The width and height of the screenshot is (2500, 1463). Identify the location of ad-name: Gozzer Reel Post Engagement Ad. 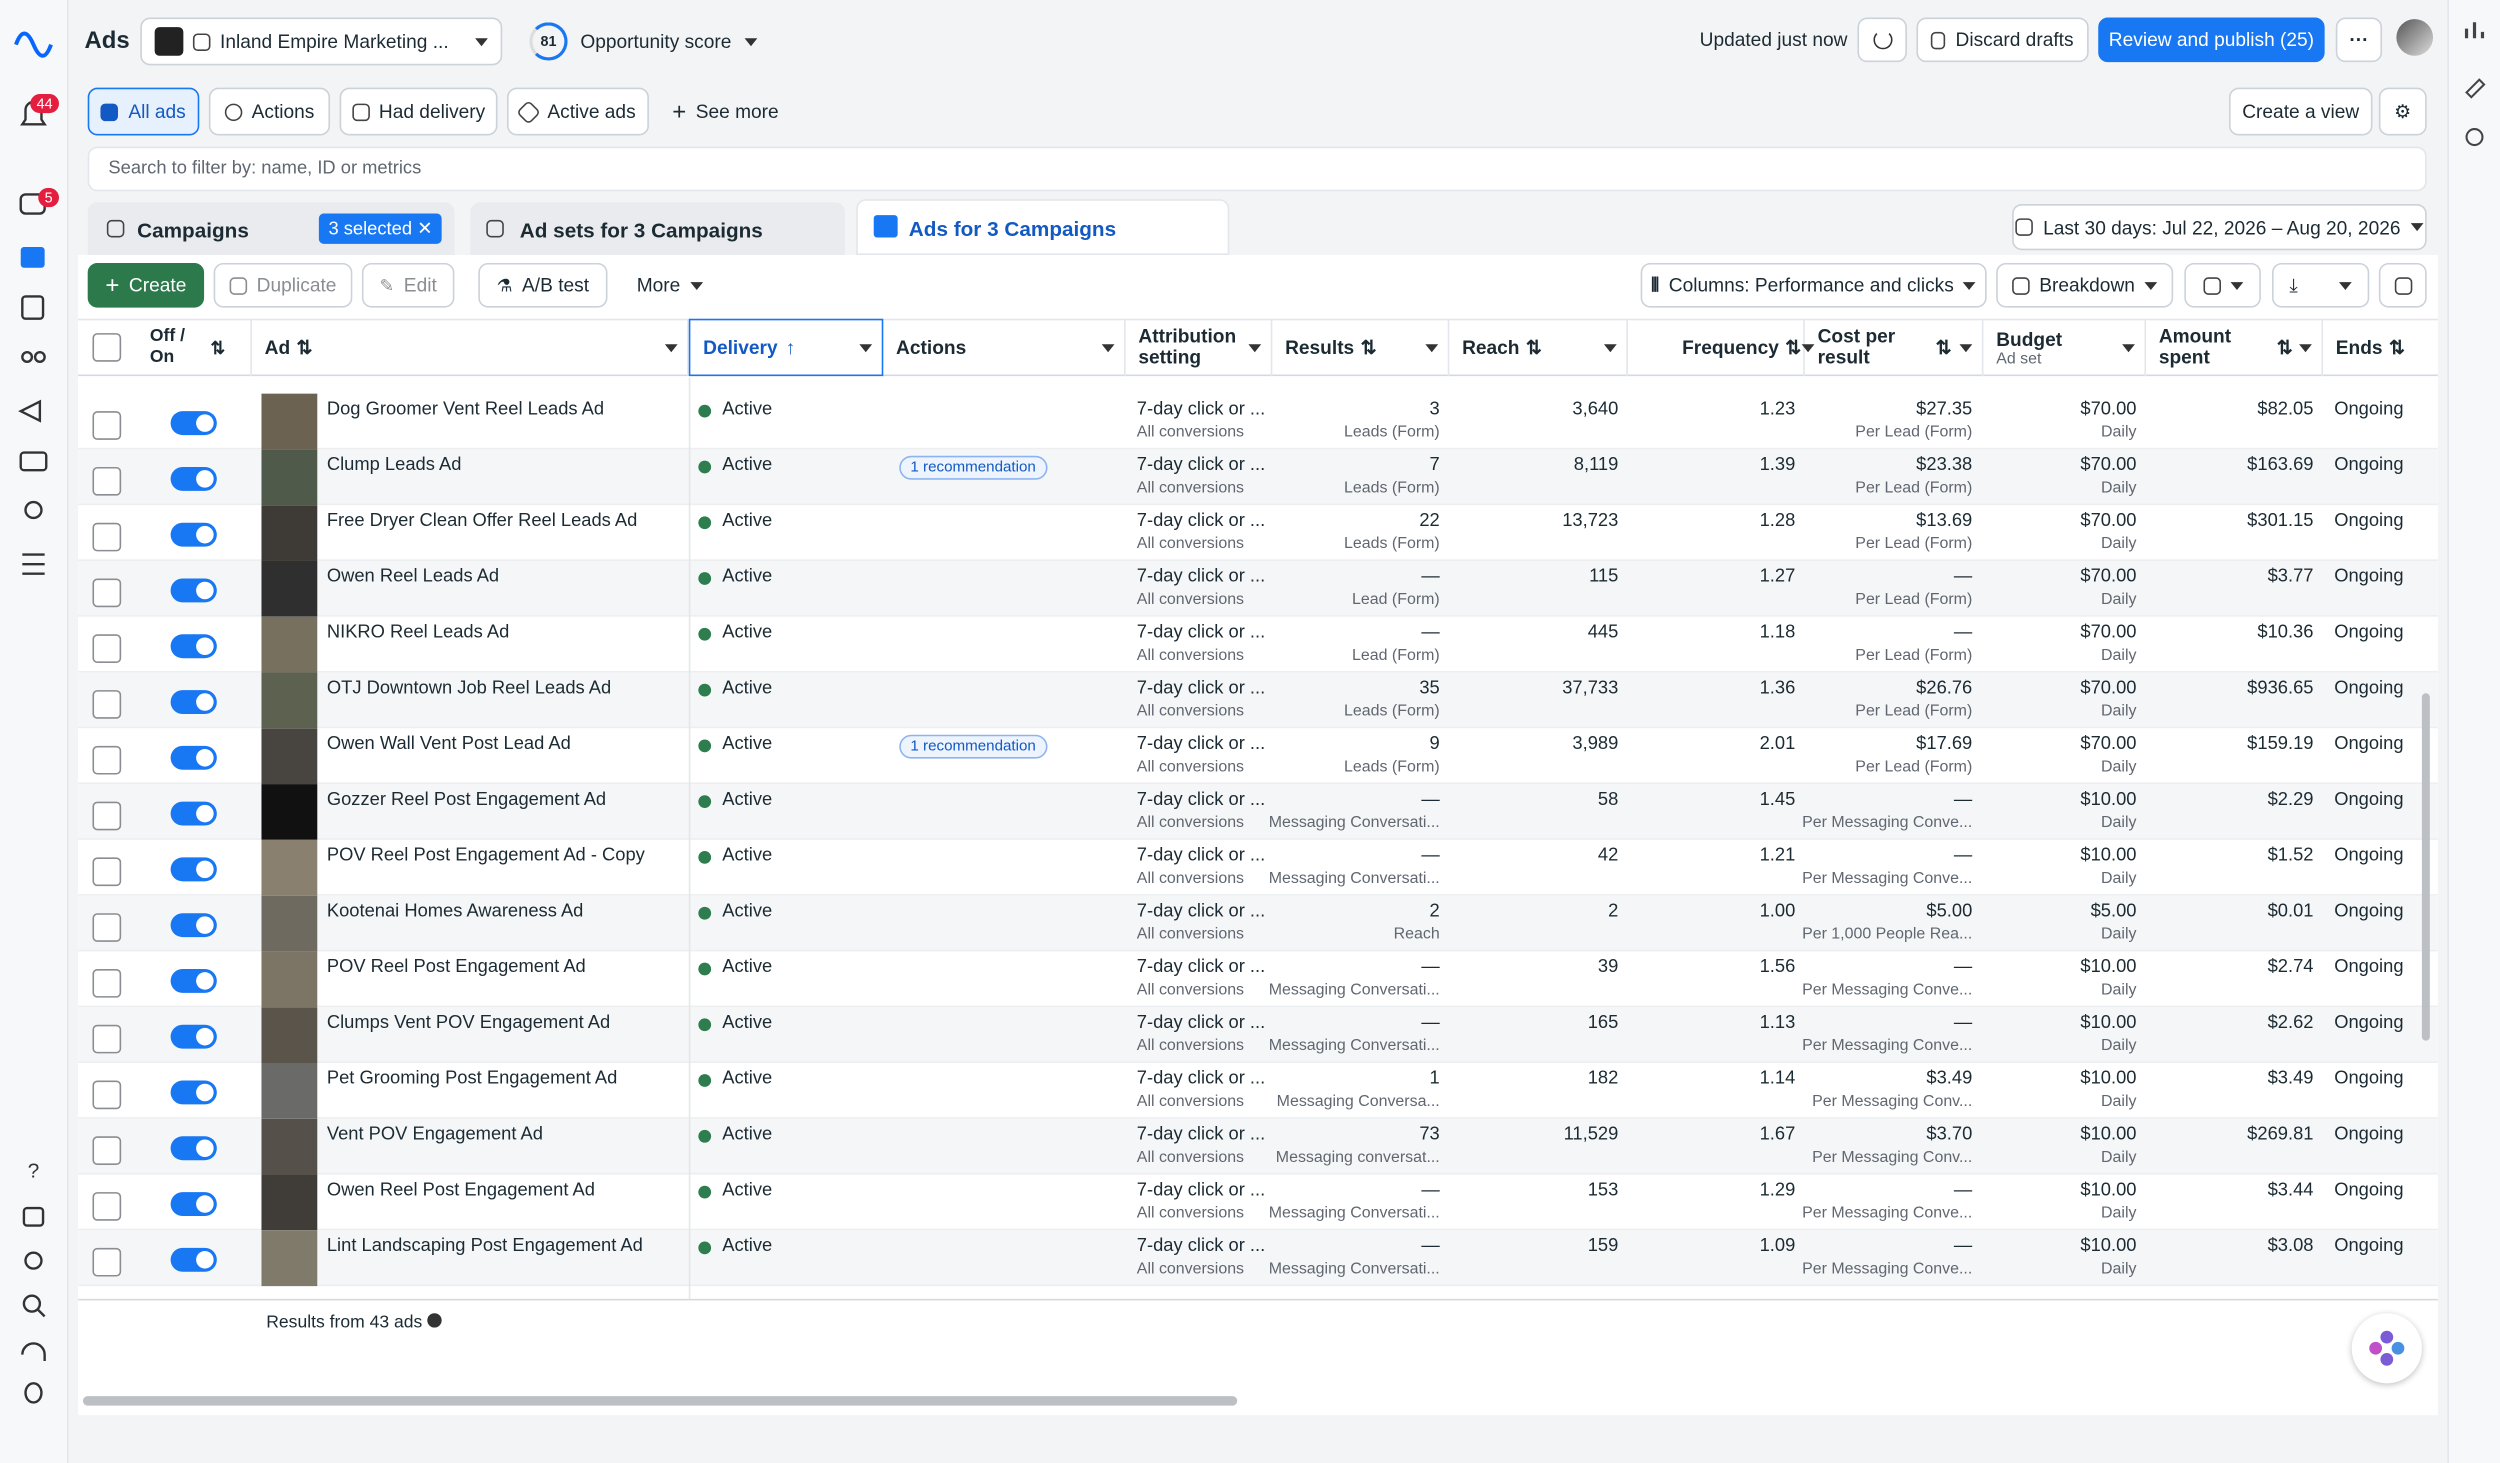
(466, 800).